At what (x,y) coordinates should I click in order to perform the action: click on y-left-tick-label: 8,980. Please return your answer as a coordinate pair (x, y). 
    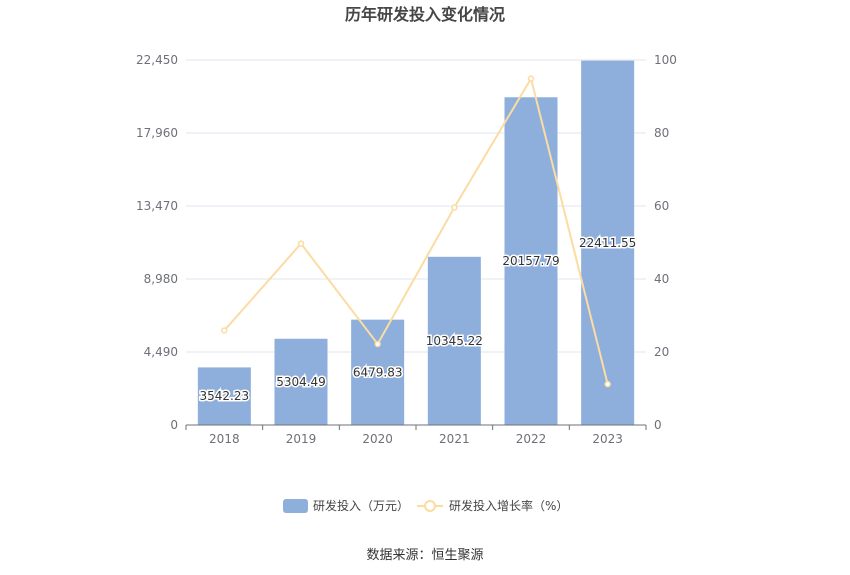
    Looking at the image, I should click on (161, 279).